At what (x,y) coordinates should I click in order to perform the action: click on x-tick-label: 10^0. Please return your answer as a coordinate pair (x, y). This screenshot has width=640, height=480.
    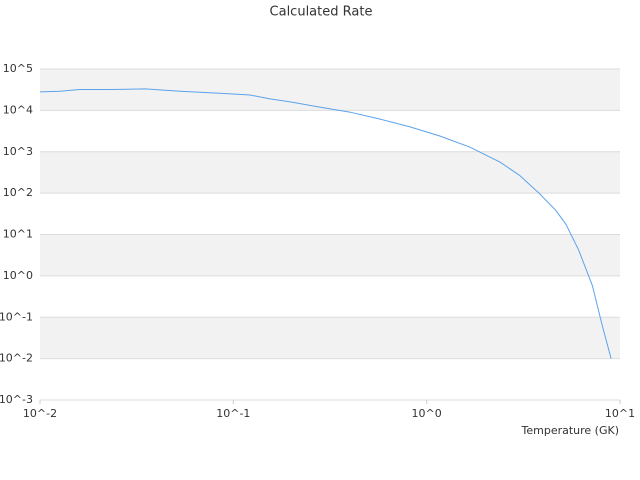
    Looking at the image, I should click on (427, 413).